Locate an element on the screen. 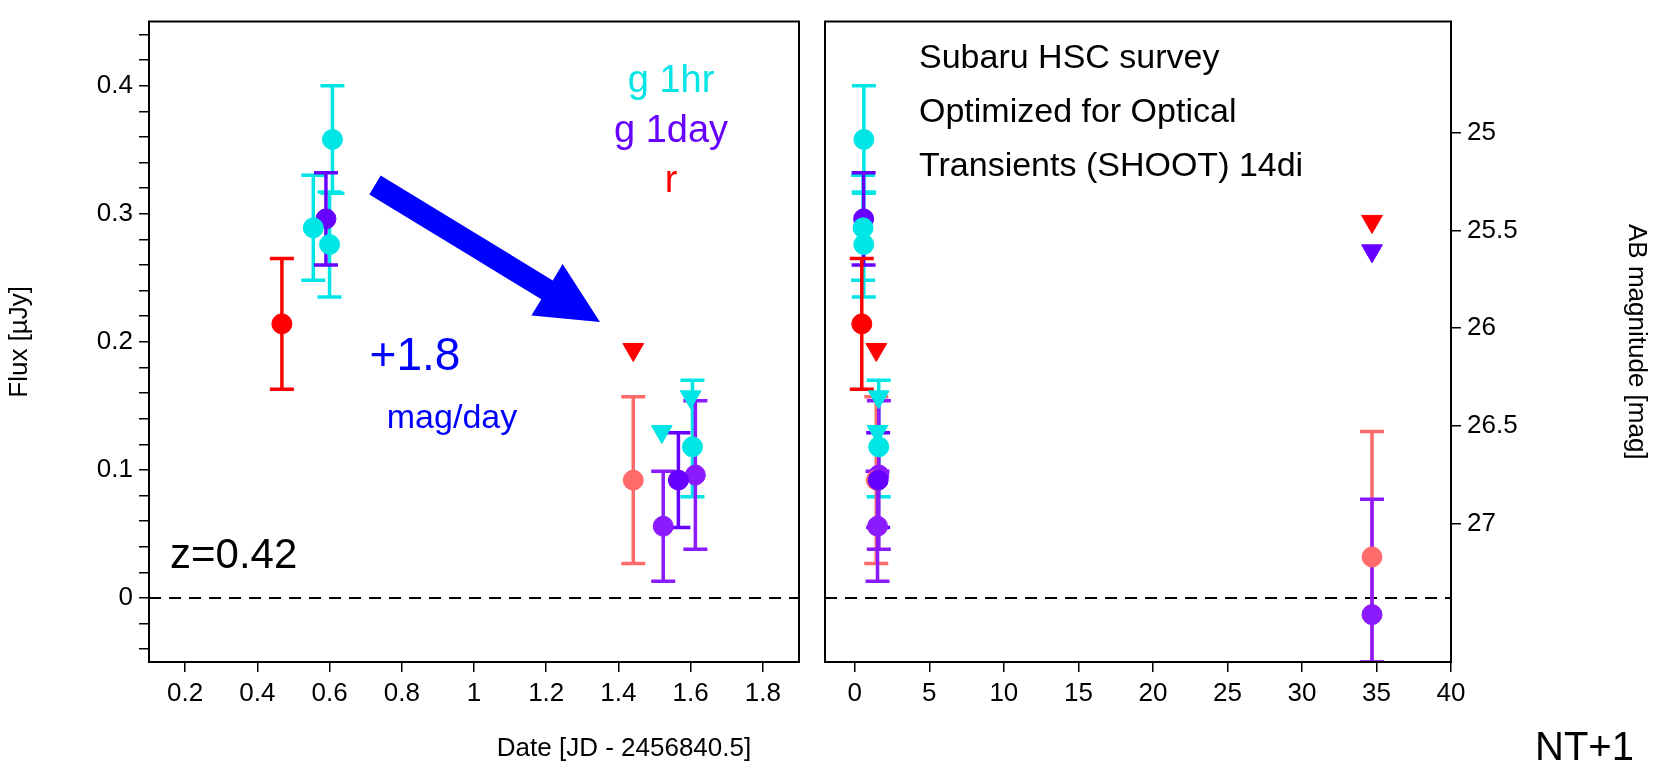  x-tick-label: 0.6 is located at coordinates (329, 691).